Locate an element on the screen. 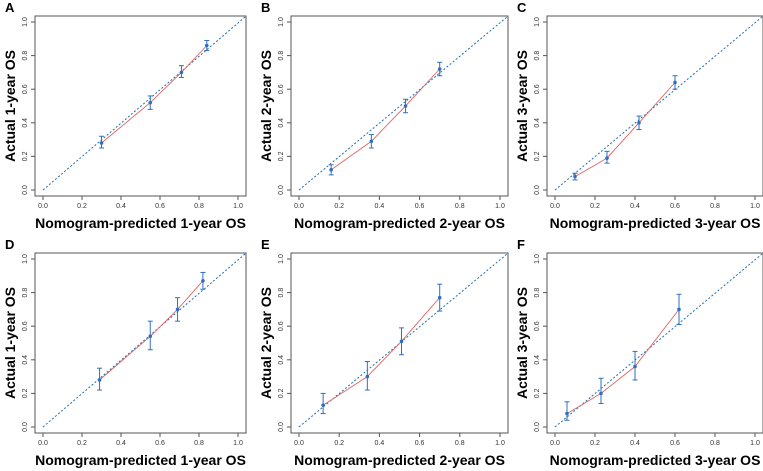 This screenshot has height=471, width=763. panel-a-y-axis-title: Actual 1-year OS is located at coordinates (10, 106).